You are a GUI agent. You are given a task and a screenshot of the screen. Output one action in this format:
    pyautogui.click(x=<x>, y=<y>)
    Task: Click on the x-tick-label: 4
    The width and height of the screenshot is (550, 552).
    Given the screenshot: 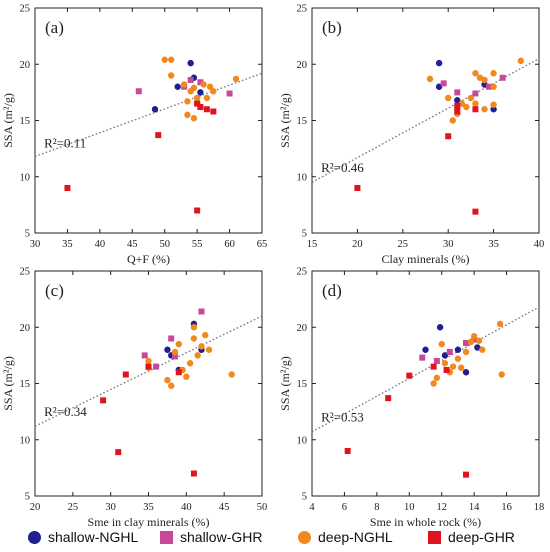 What is the action you would take?
    pyautogui.click(x=312, y=507)
    